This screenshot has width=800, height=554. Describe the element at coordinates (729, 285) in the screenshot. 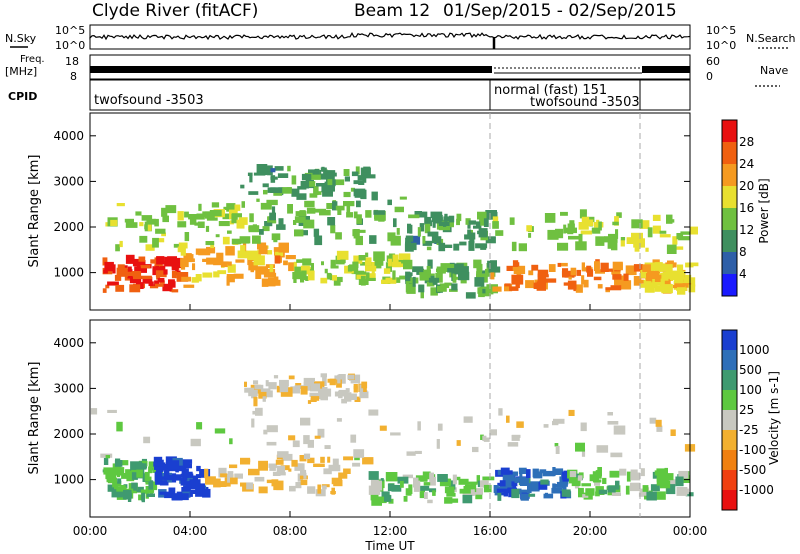

I see `colorbar-swatch` at that location.